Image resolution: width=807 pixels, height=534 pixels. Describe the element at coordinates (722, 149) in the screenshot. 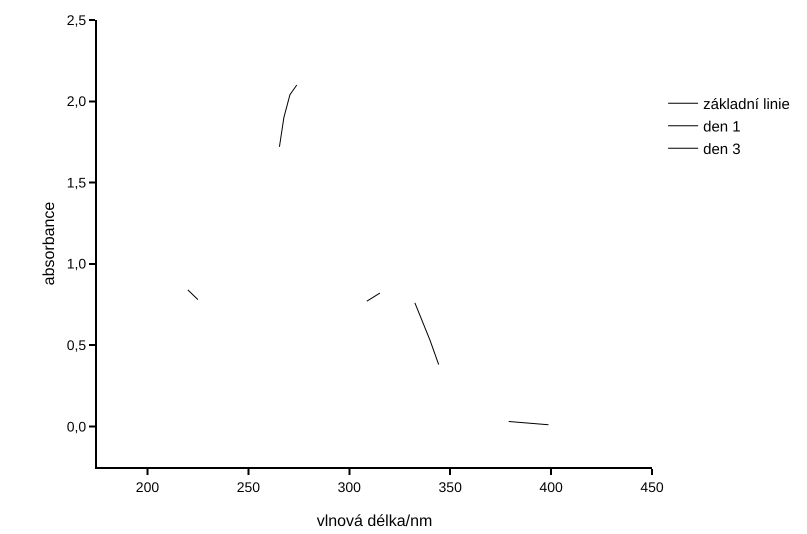

I see `legend-label: den 3` at that location.